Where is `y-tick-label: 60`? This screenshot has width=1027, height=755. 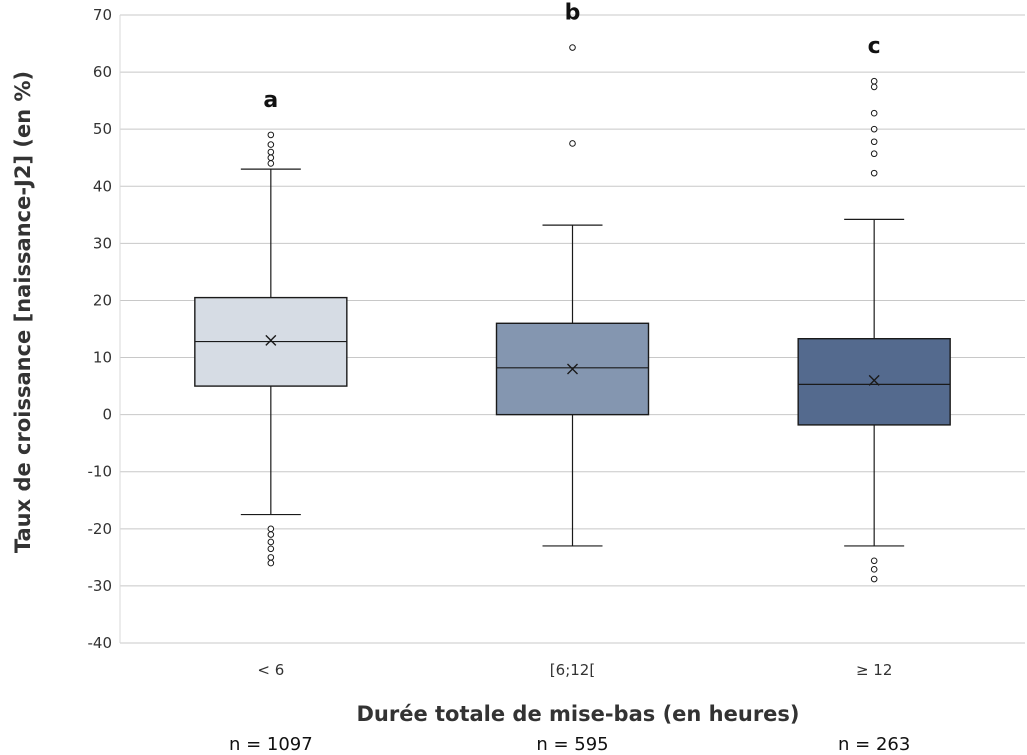
y-tick-label: 60 is located at coordinates (102, 72).